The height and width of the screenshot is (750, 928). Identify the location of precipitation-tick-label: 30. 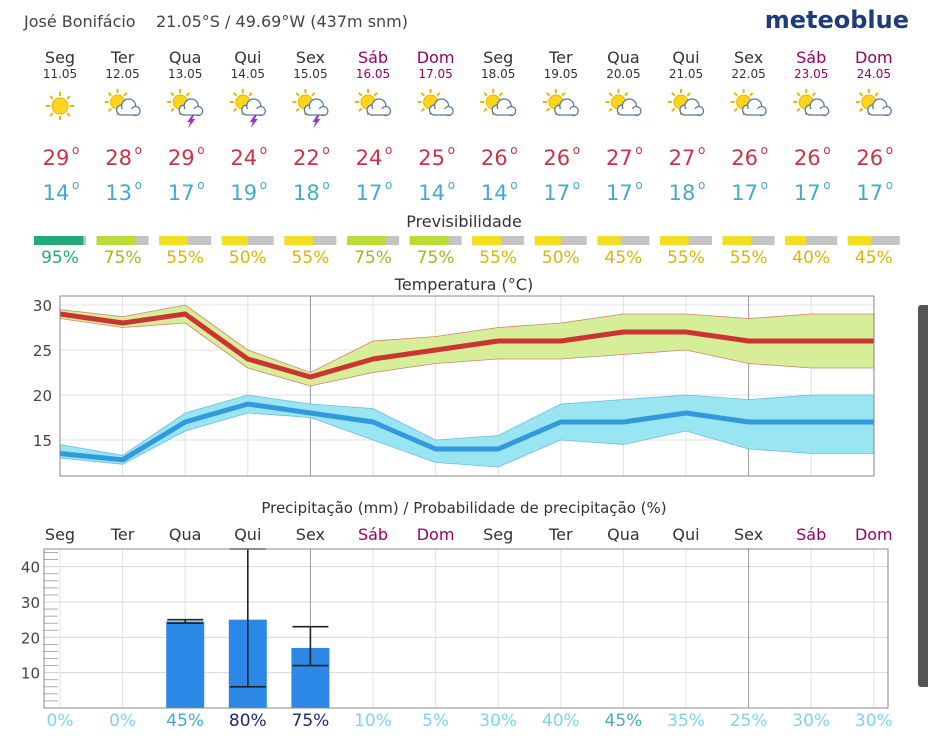
(30, 603).